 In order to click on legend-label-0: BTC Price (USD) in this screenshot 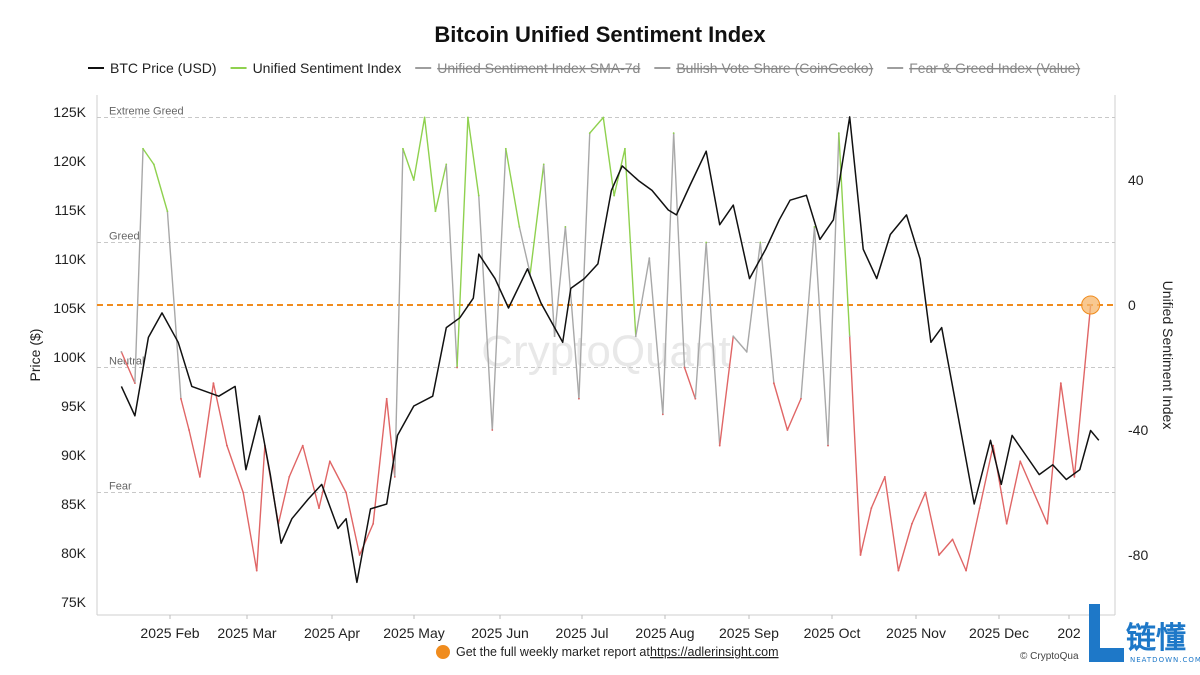, I will do `click(163, 68)`.